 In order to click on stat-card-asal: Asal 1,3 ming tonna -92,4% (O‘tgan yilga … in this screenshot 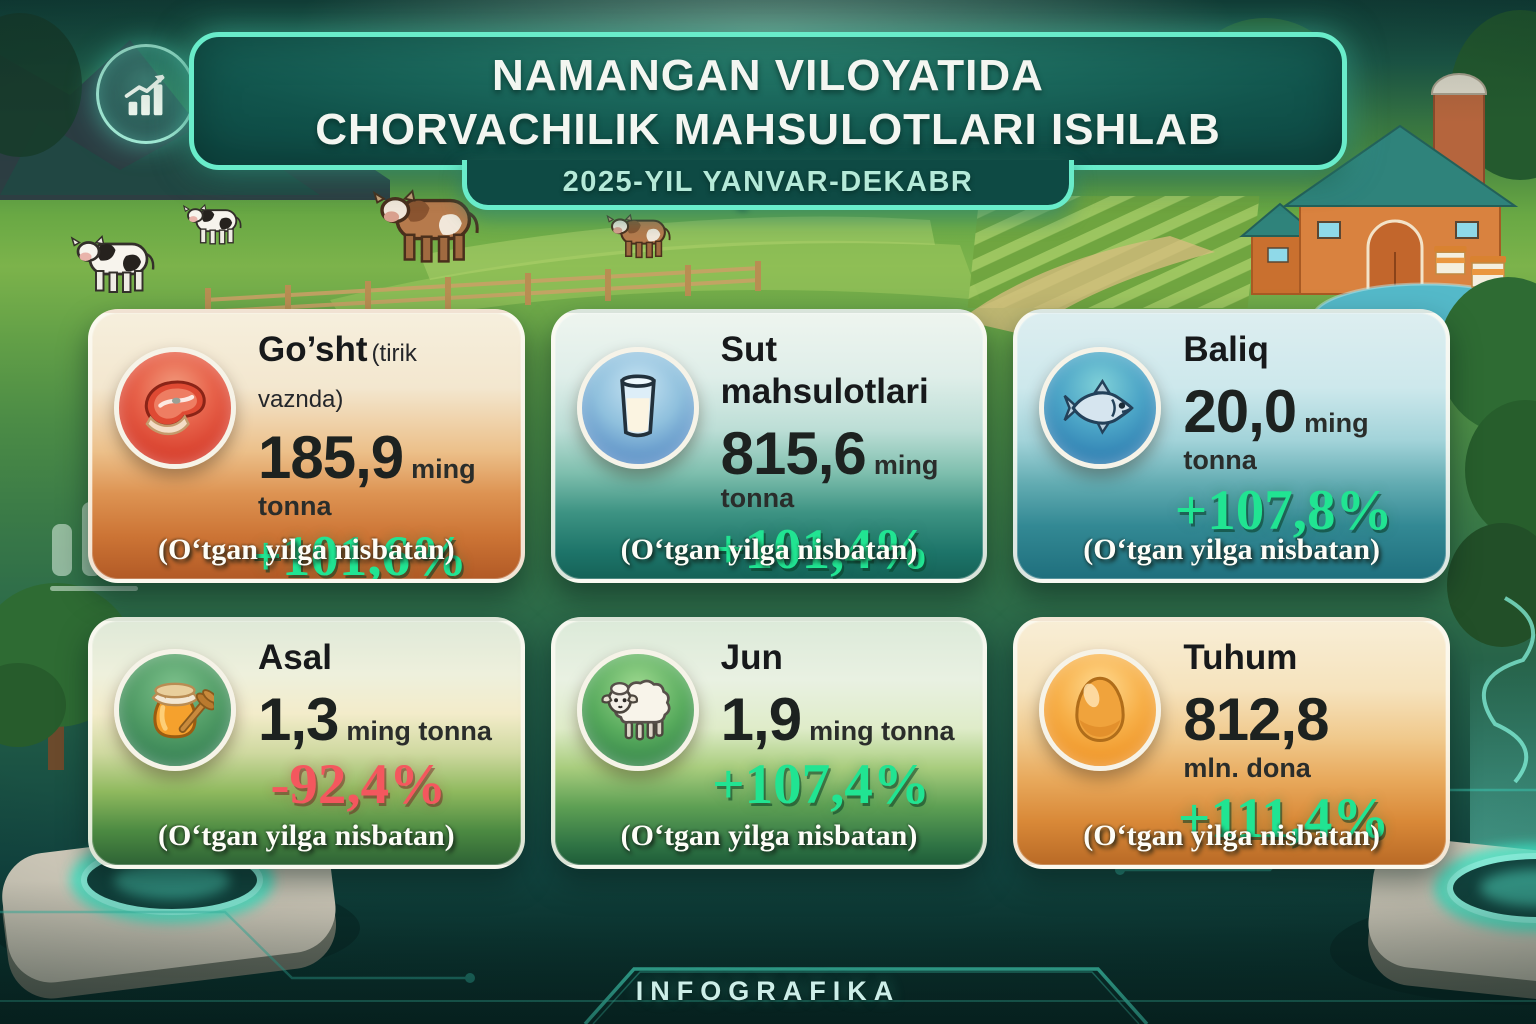, I will do `click(306, 743)`.